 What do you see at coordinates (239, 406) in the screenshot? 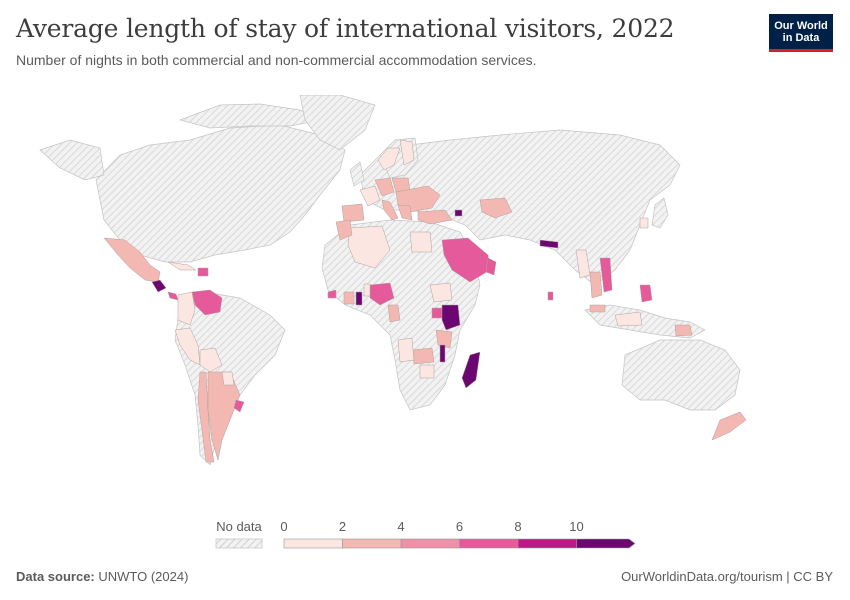
I see `country-uruguay` at bounding box center [239, 406].